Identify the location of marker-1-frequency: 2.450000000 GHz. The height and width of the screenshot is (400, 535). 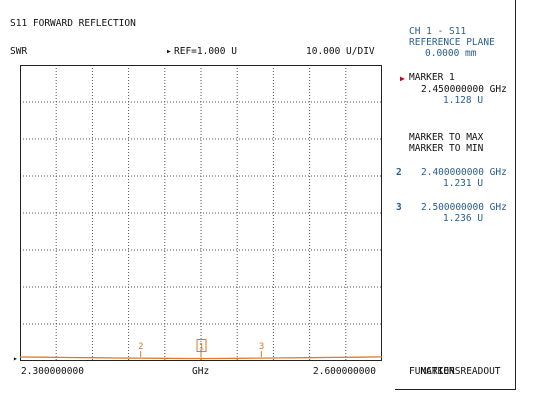
(464, 89).